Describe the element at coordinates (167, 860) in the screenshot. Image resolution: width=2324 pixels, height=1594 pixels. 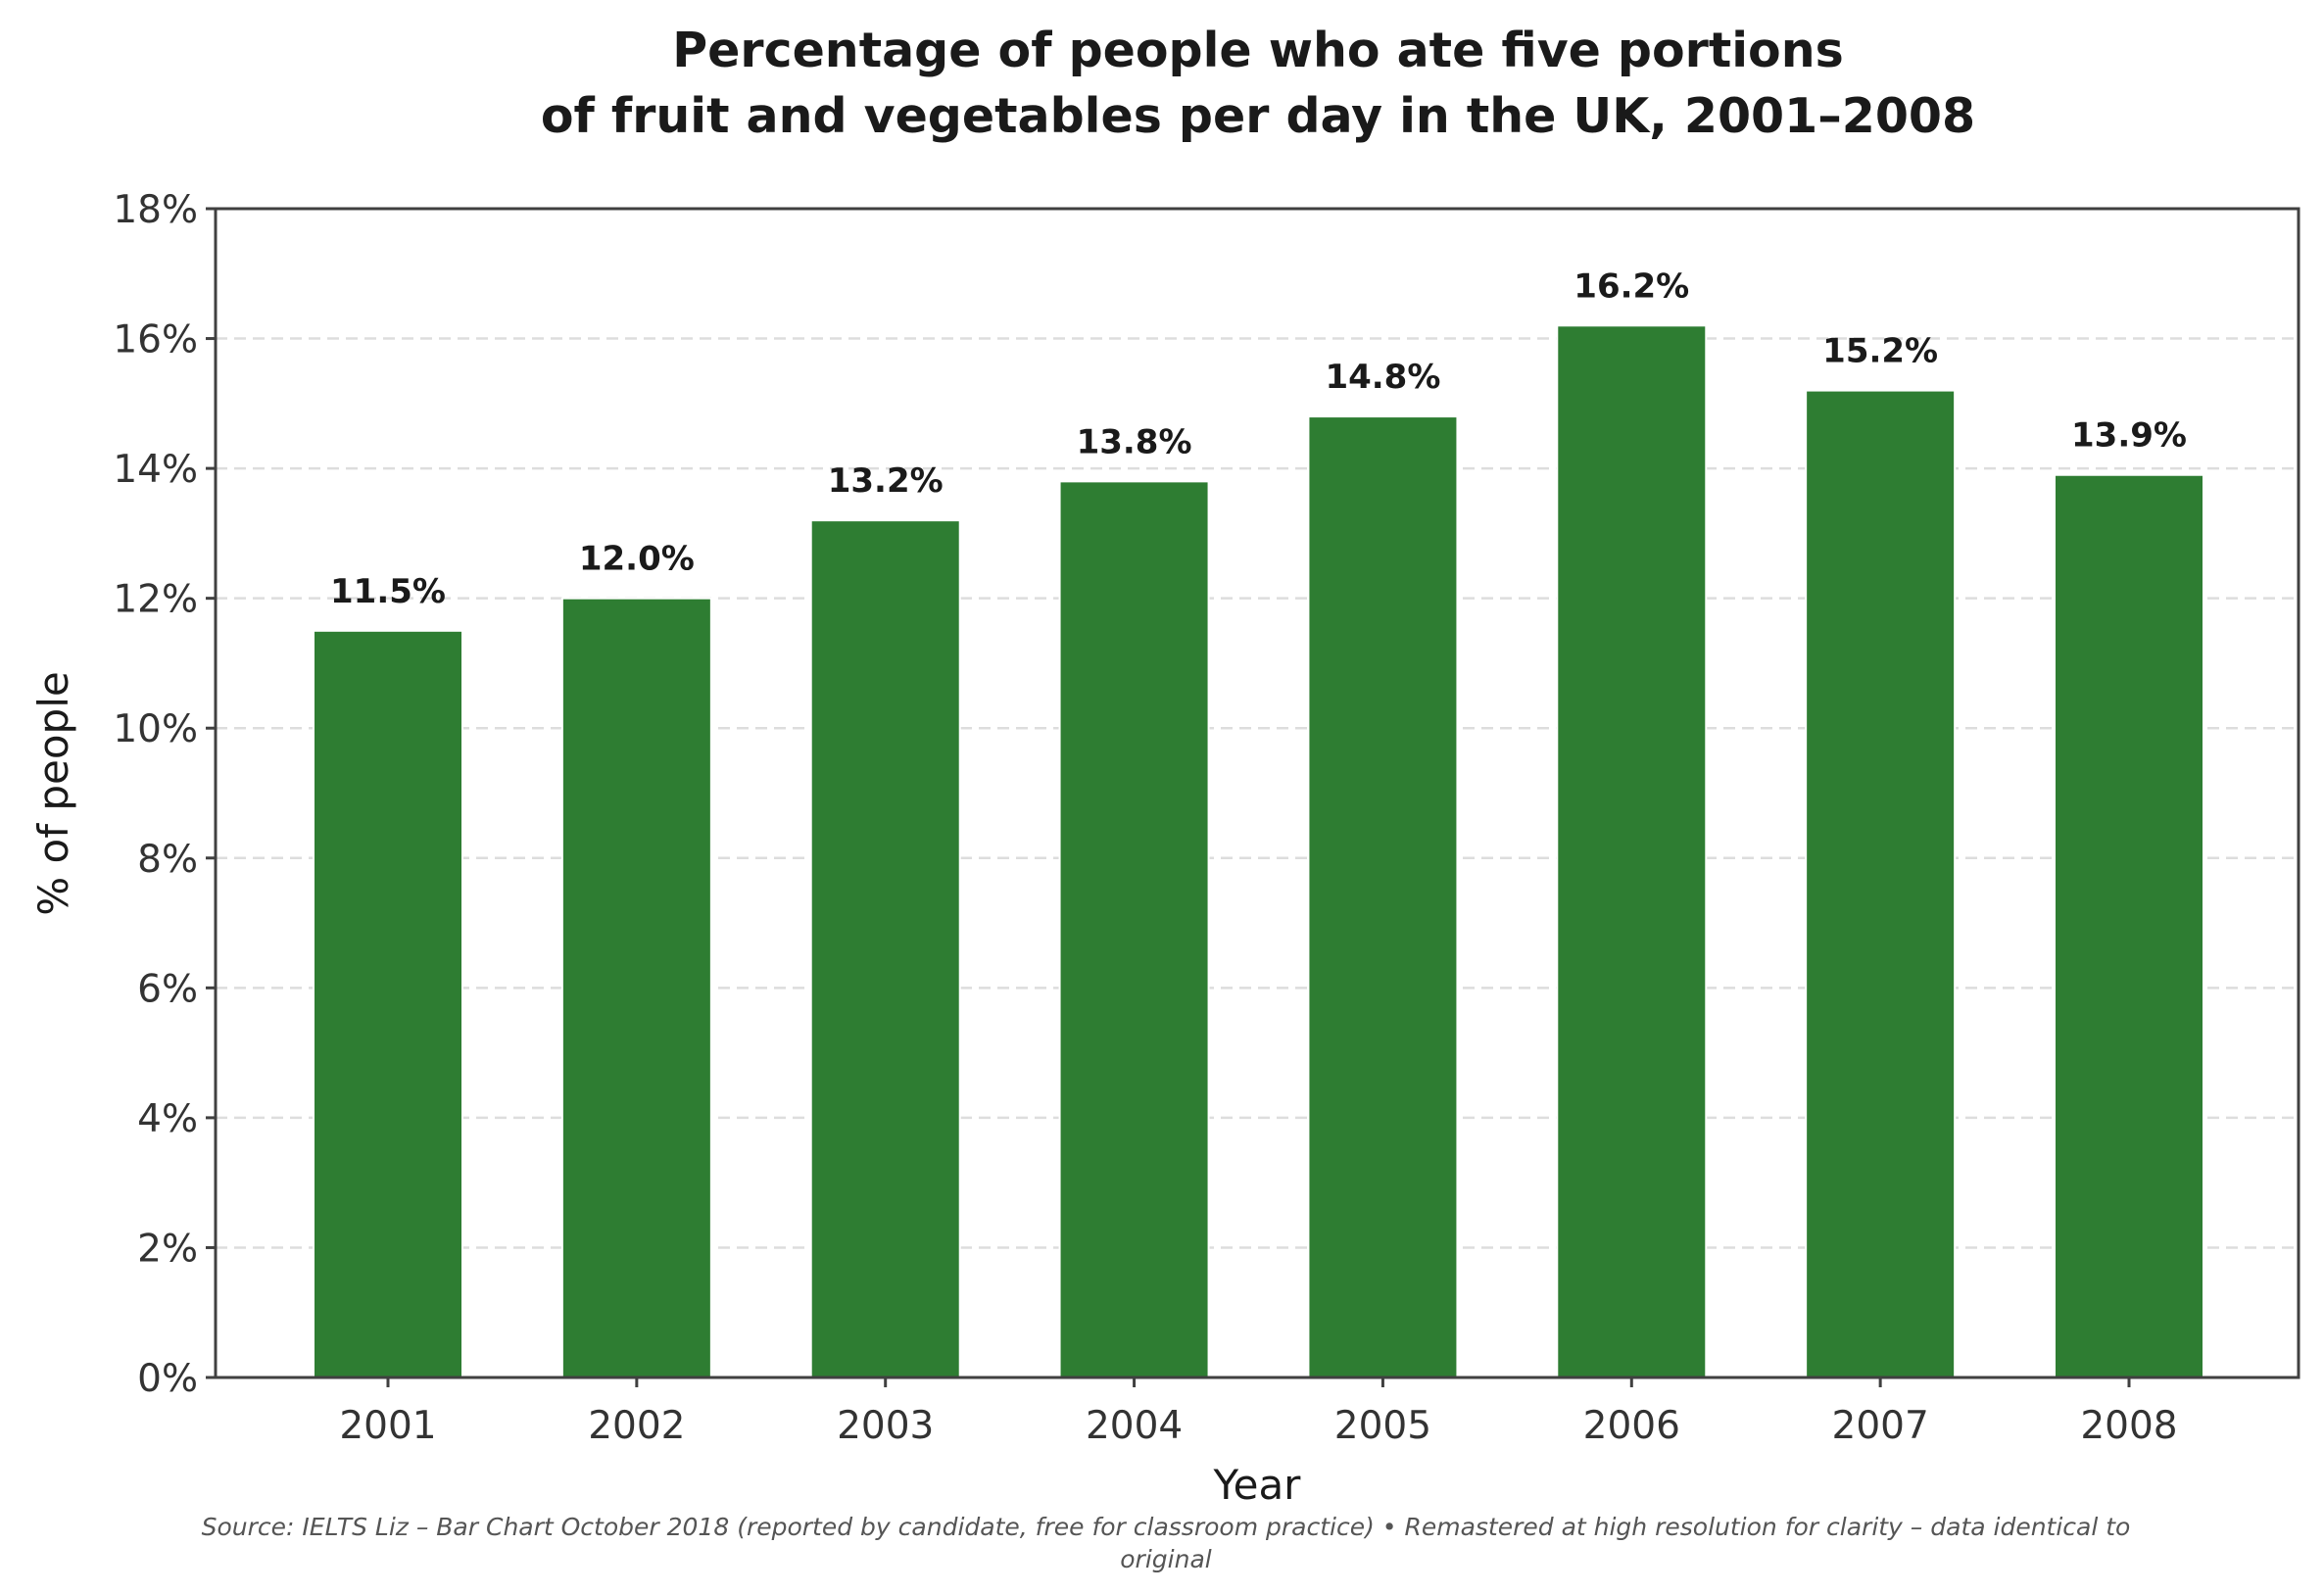
I see `y-tick-label: 8%` at that location.